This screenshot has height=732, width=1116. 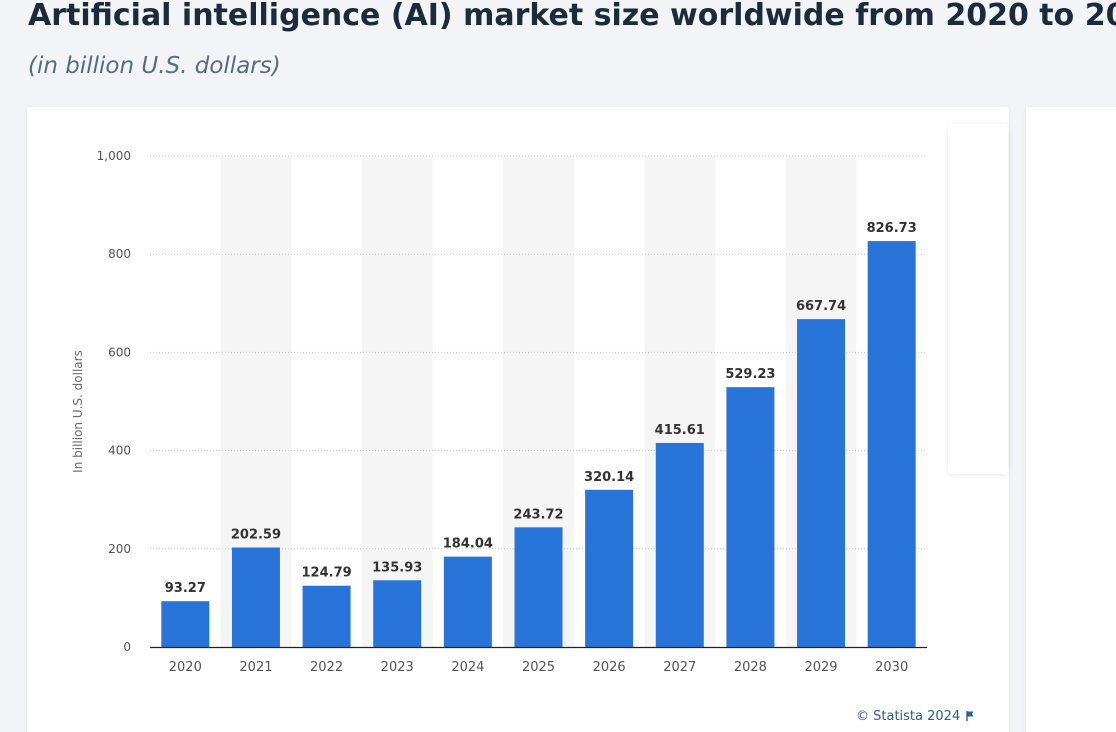 I want to click on data-label: 243.72, so click(x=538, y=514).